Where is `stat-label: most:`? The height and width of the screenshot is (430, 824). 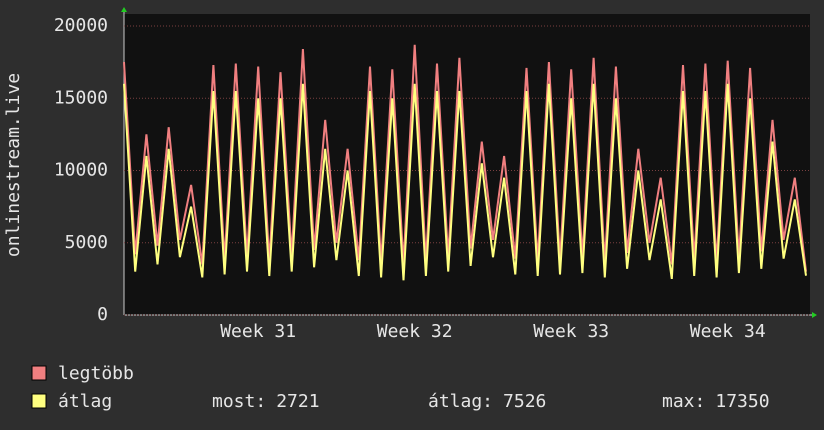 stat-label: most: is located at coordinates (239, 401).